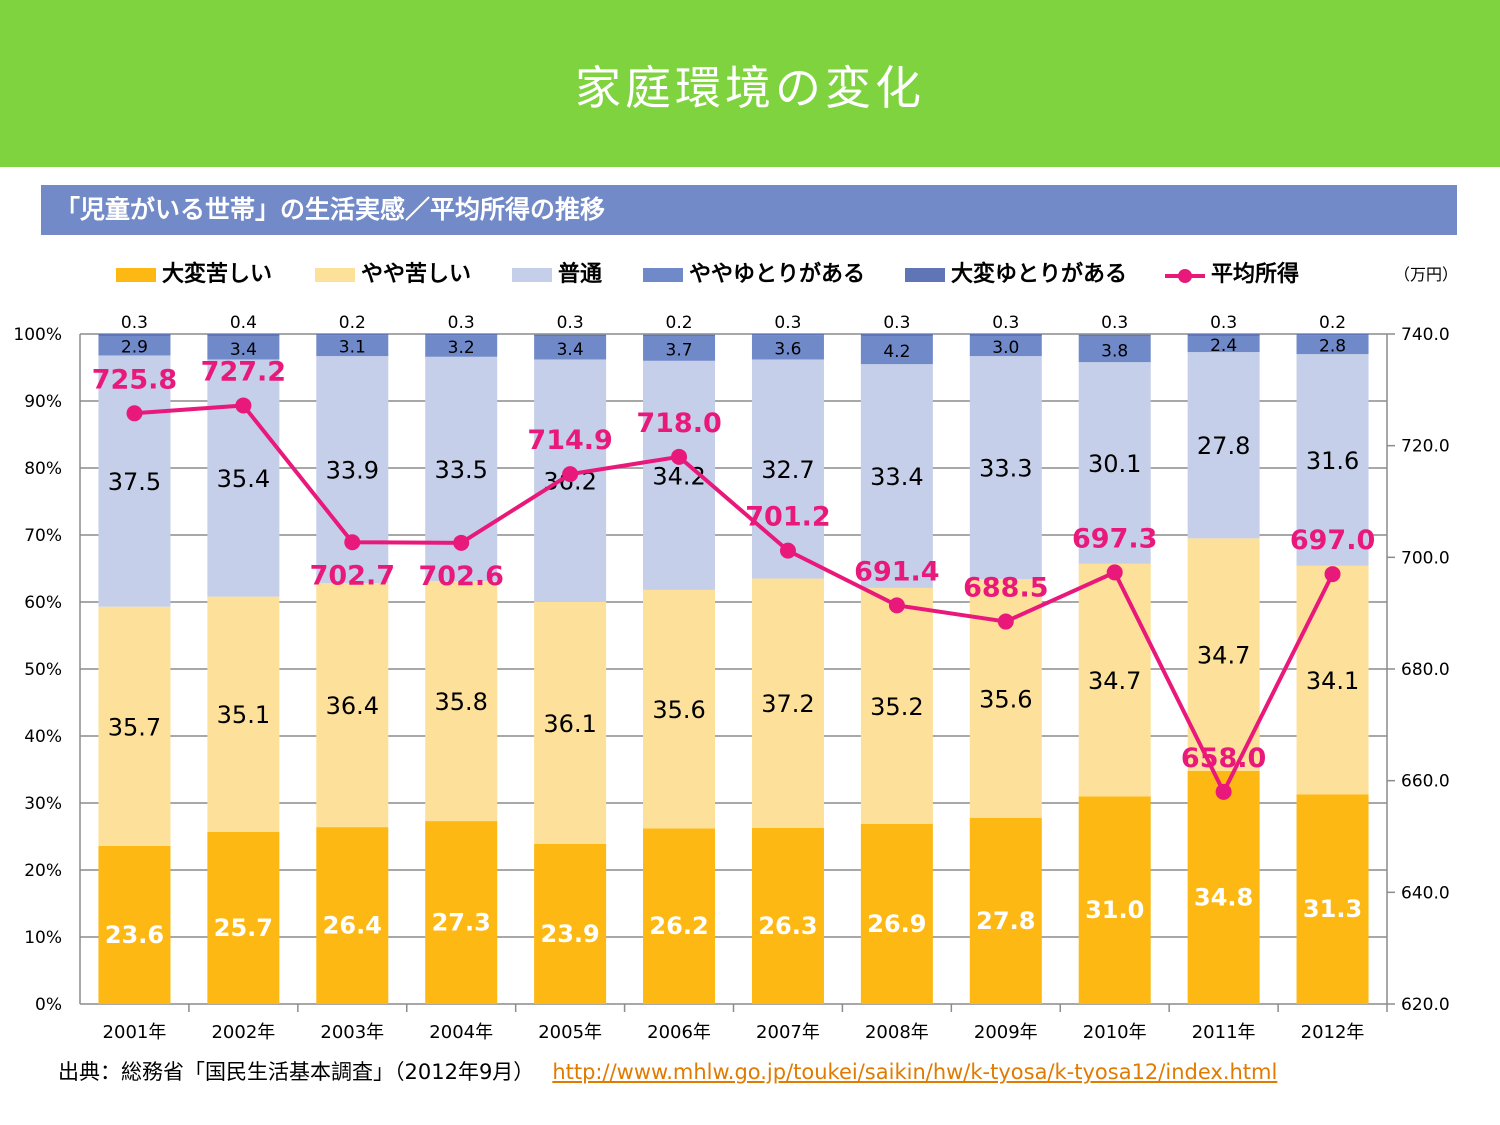 The width and height of the screenshot is (1500, 1125). Describe the element at coordinates (43, 670) in the screenshot. I see `y-left-tick: 50%` at that location.